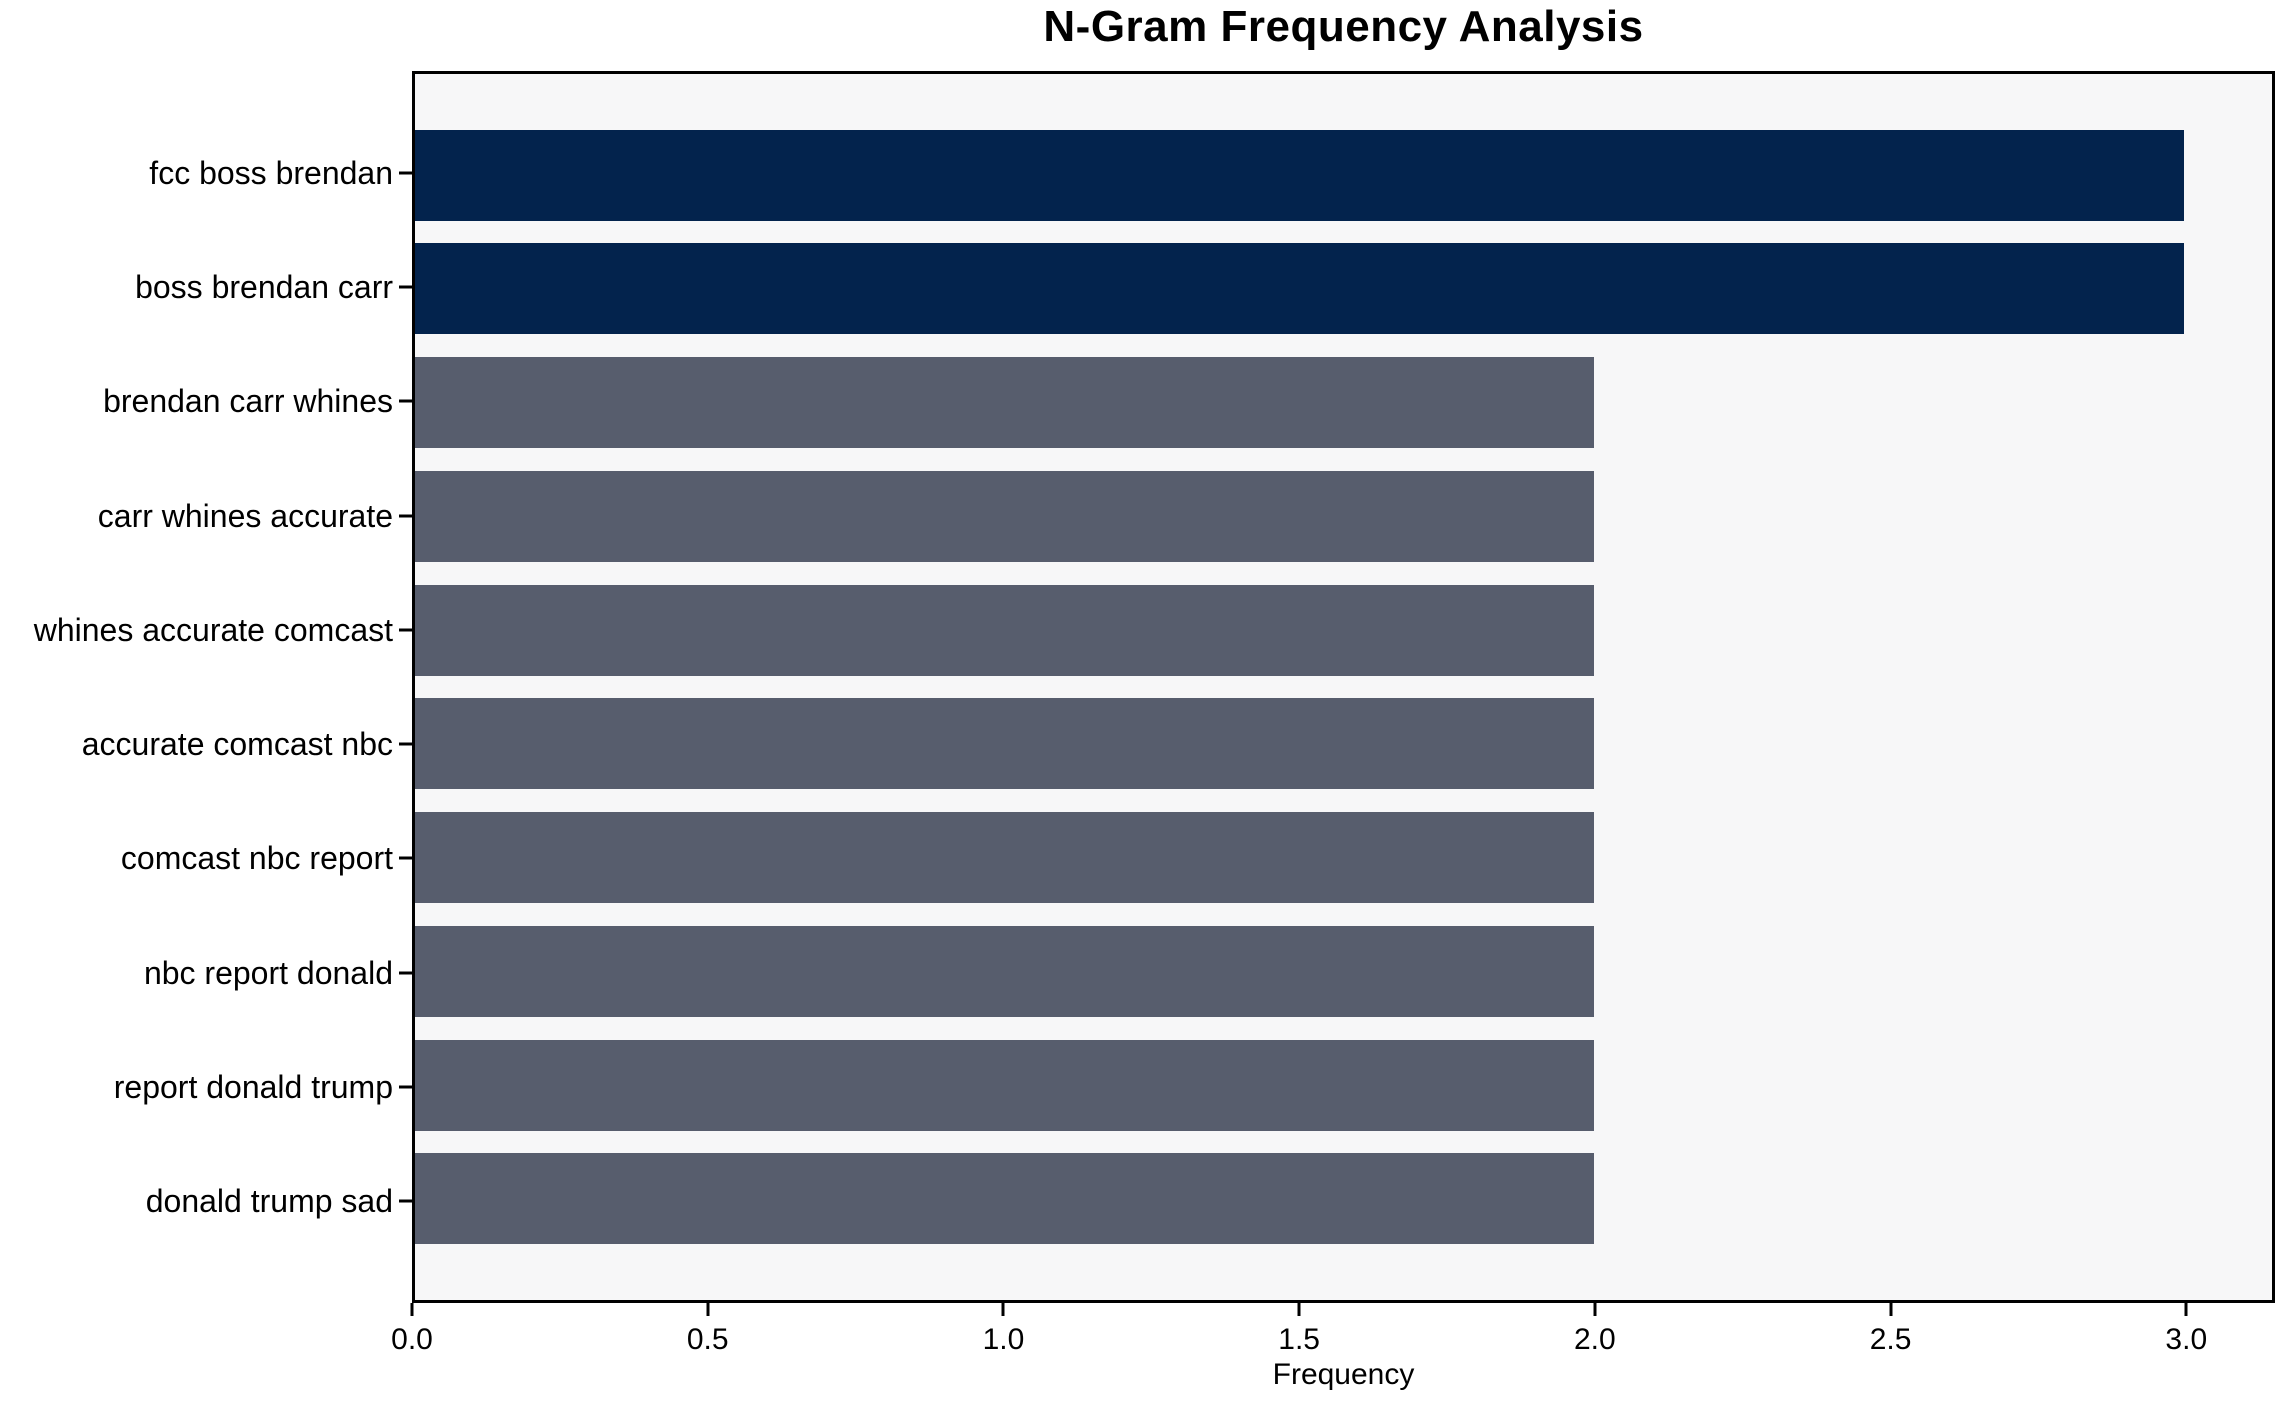 The width and height of the screenshot is (2293, 1414). Describe the element at coordinates (1299, 1339) in the screenshot. I see `x-tick-label: 1.5` at that location.